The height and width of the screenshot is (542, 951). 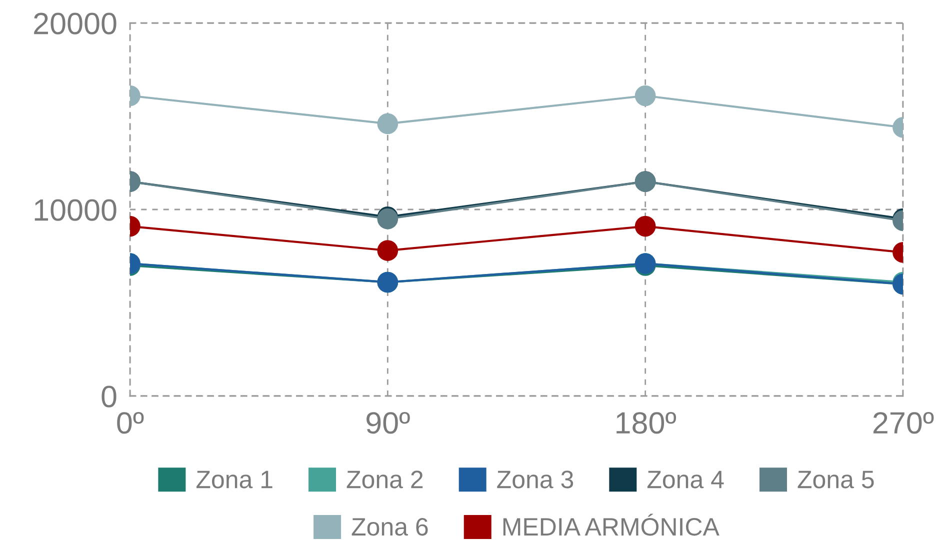 What do you see at coordinates (685, 479) in the screenshot?
I see `legend-label: Zona 4` at bounding box center [685, 479].